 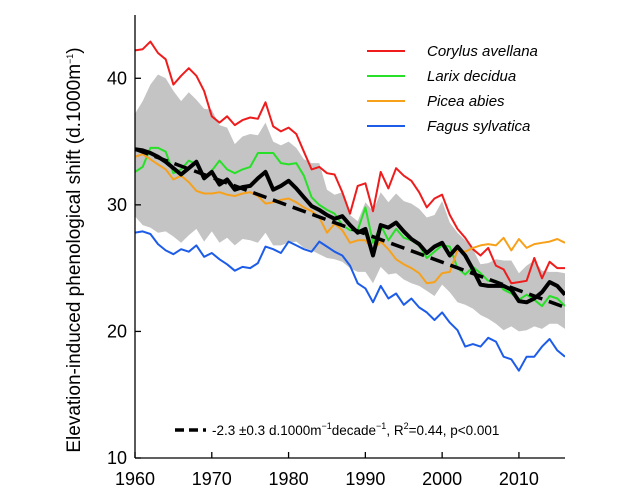 I want to click on legend-label-fagus-sylvatica: Fagus sylvatica, so click(x=478, y=126).